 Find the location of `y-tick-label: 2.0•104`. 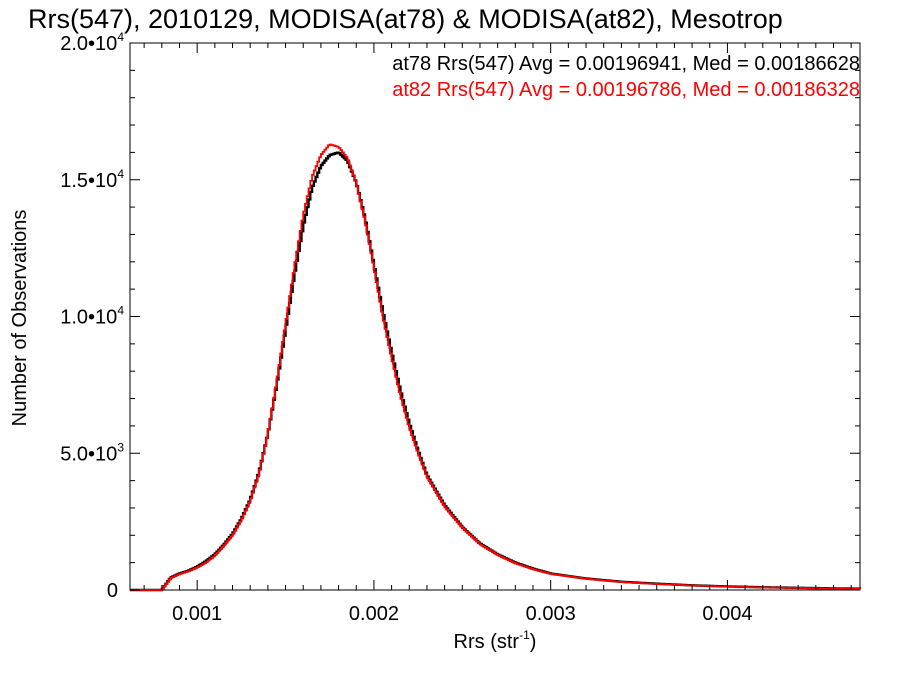

y-tick-label: 2.0•104 is located at coordinates (92, 42).